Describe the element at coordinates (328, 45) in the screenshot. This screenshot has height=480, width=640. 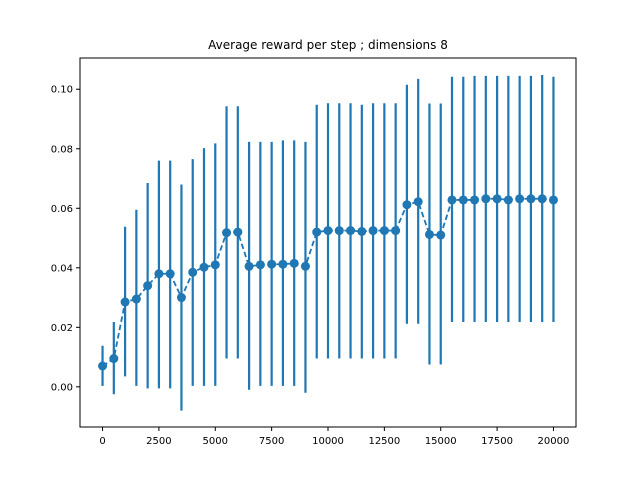
I see `chart-title: Average reward per step ; dimensions 8` at that location.